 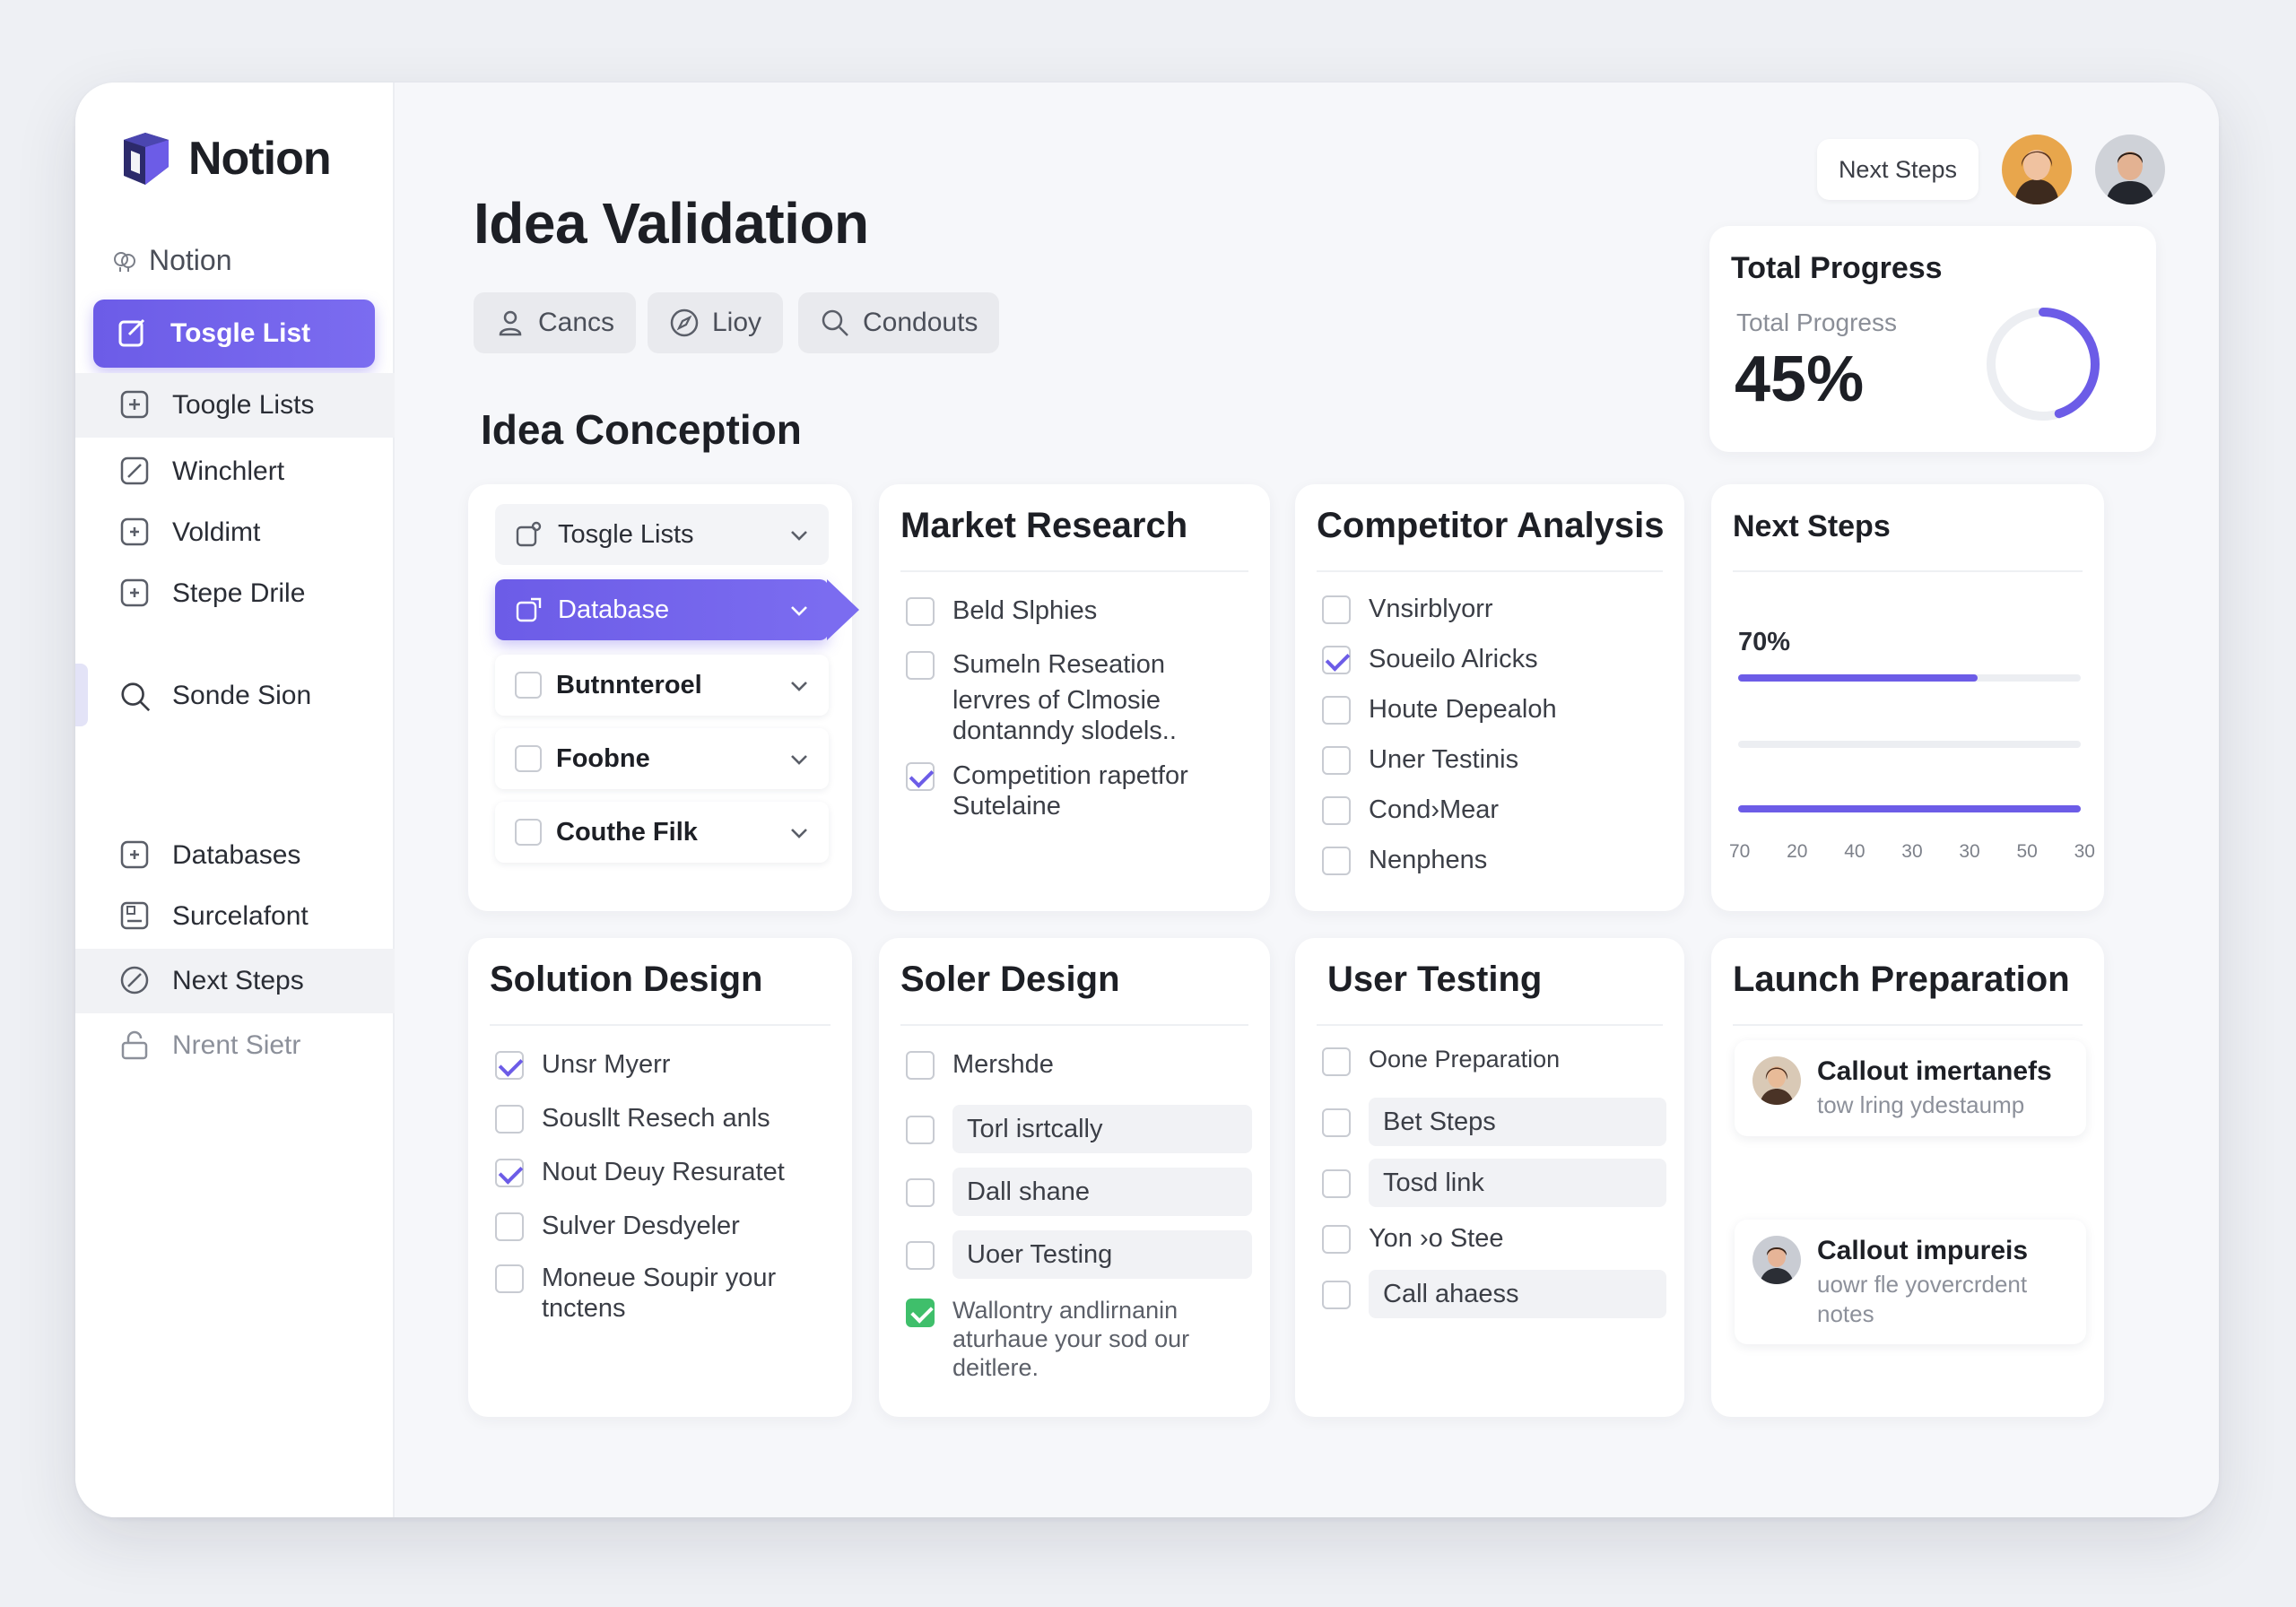 I want to click on sidebar-item-surcelafont: Surcelafont, so click(x=235, y=917).